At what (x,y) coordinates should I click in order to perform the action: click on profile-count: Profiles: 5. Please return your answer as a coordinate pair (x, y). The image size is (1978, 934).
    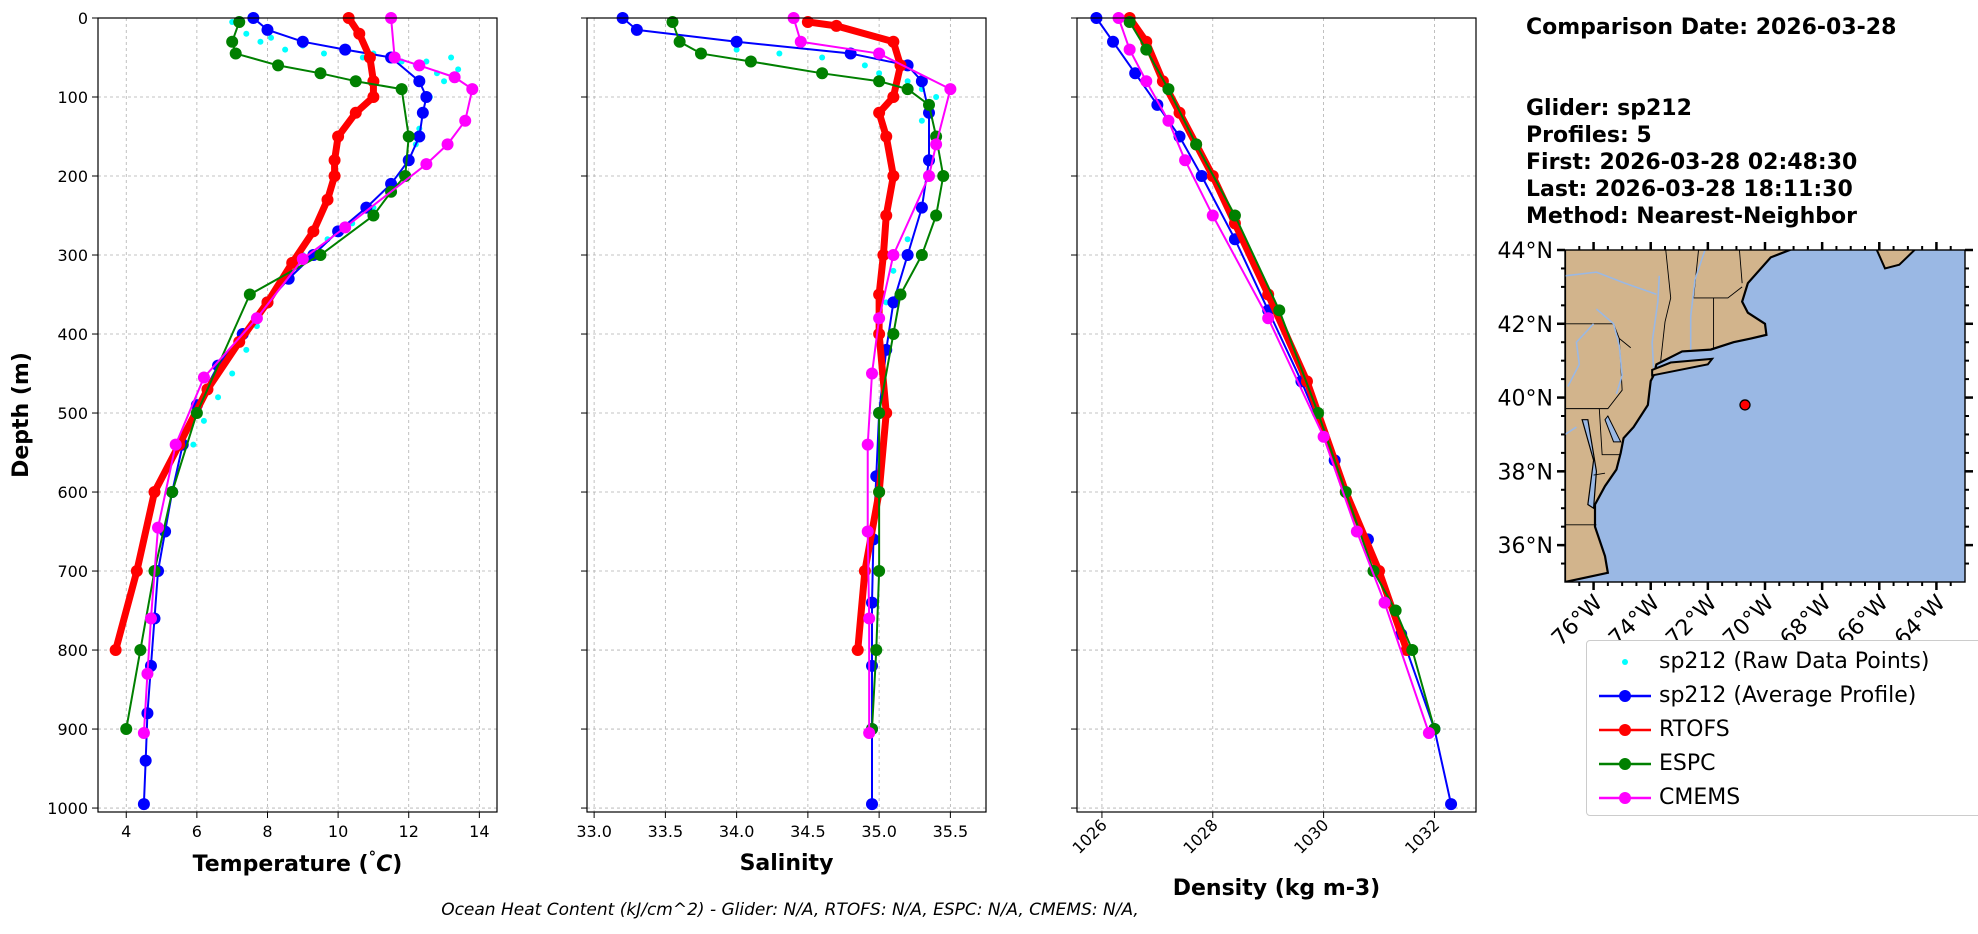
    Looking at the image, I should click on (1589, 135).